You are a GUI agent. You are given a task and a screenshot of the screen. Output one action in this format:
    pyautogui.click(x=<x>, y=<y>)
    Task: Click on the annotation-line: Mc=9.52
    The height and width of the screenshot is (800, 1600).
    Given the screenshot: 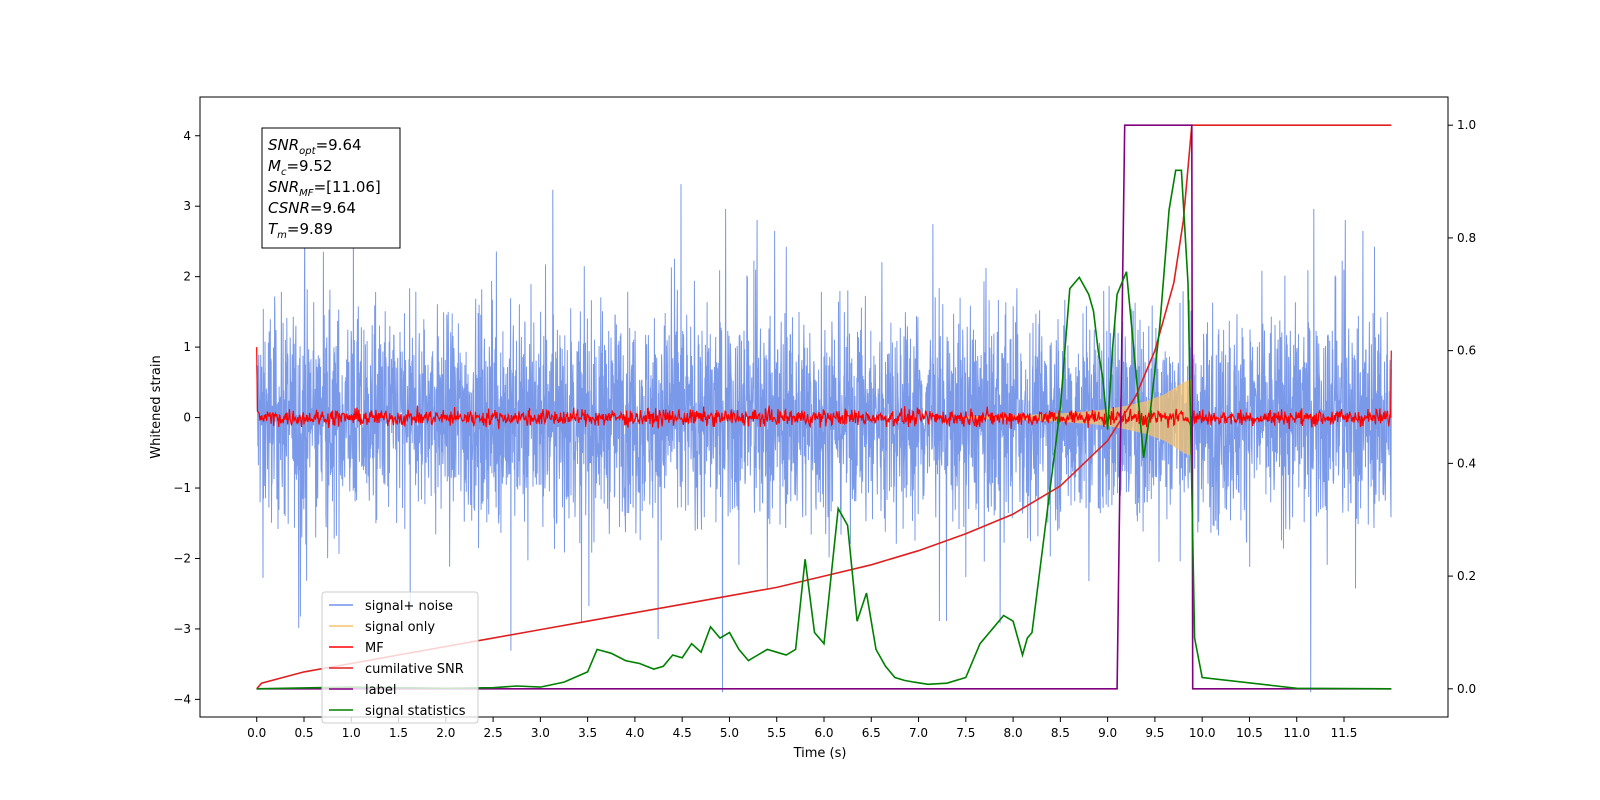 What is the action you would take?
    pyautogui.click(x=300, y=167)
    